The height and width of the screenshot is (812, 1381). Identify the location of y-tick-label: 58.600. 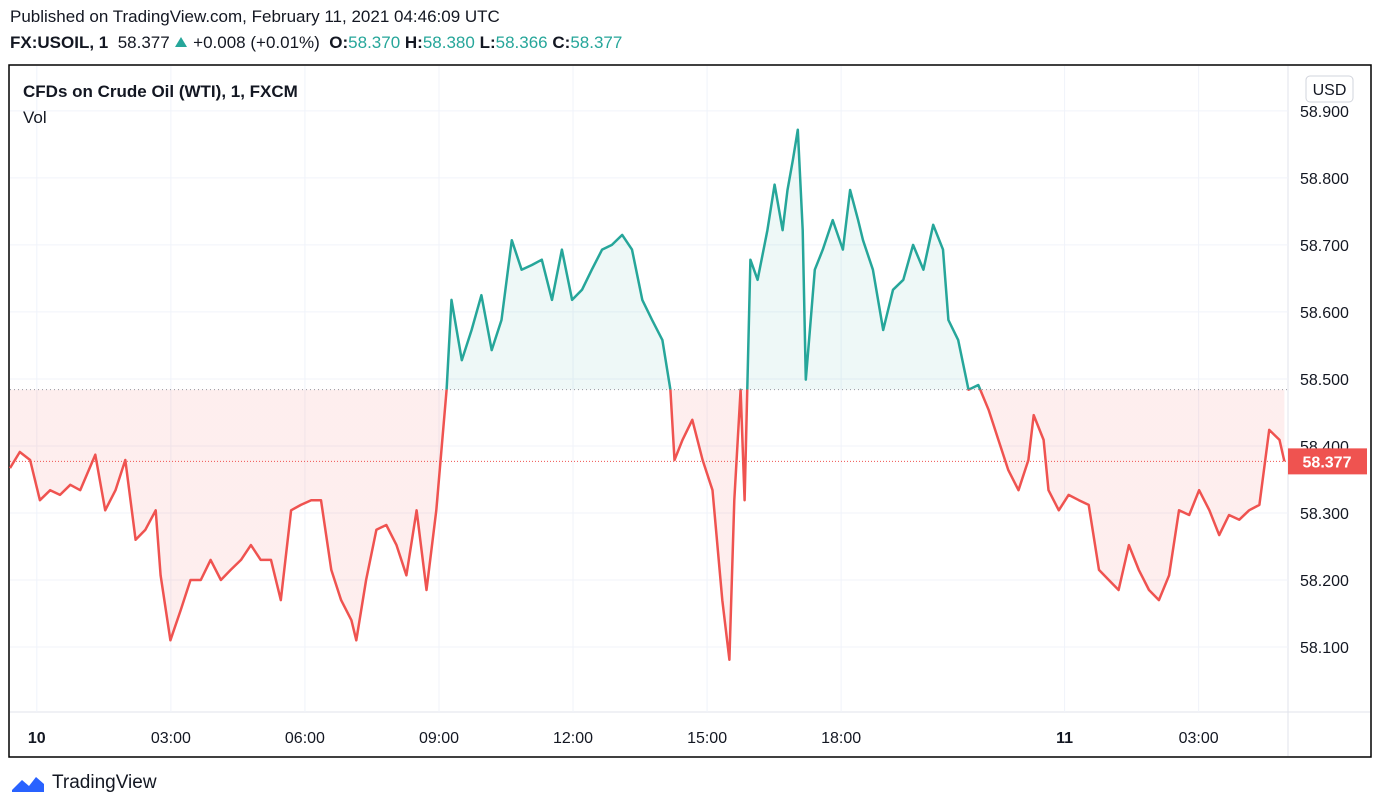
(1324, 313).